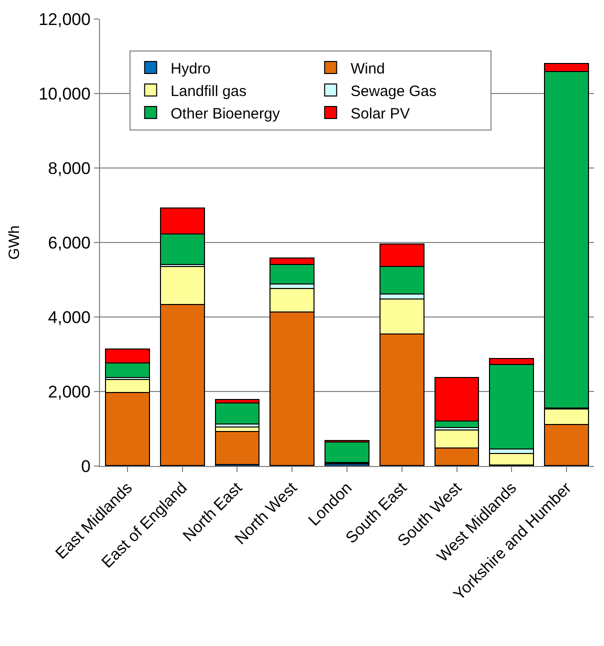  What do you see at coordinates (64, 19) in the screenshot?
I see `y-tick-label: 12,000` at bounding box center [64, 19].